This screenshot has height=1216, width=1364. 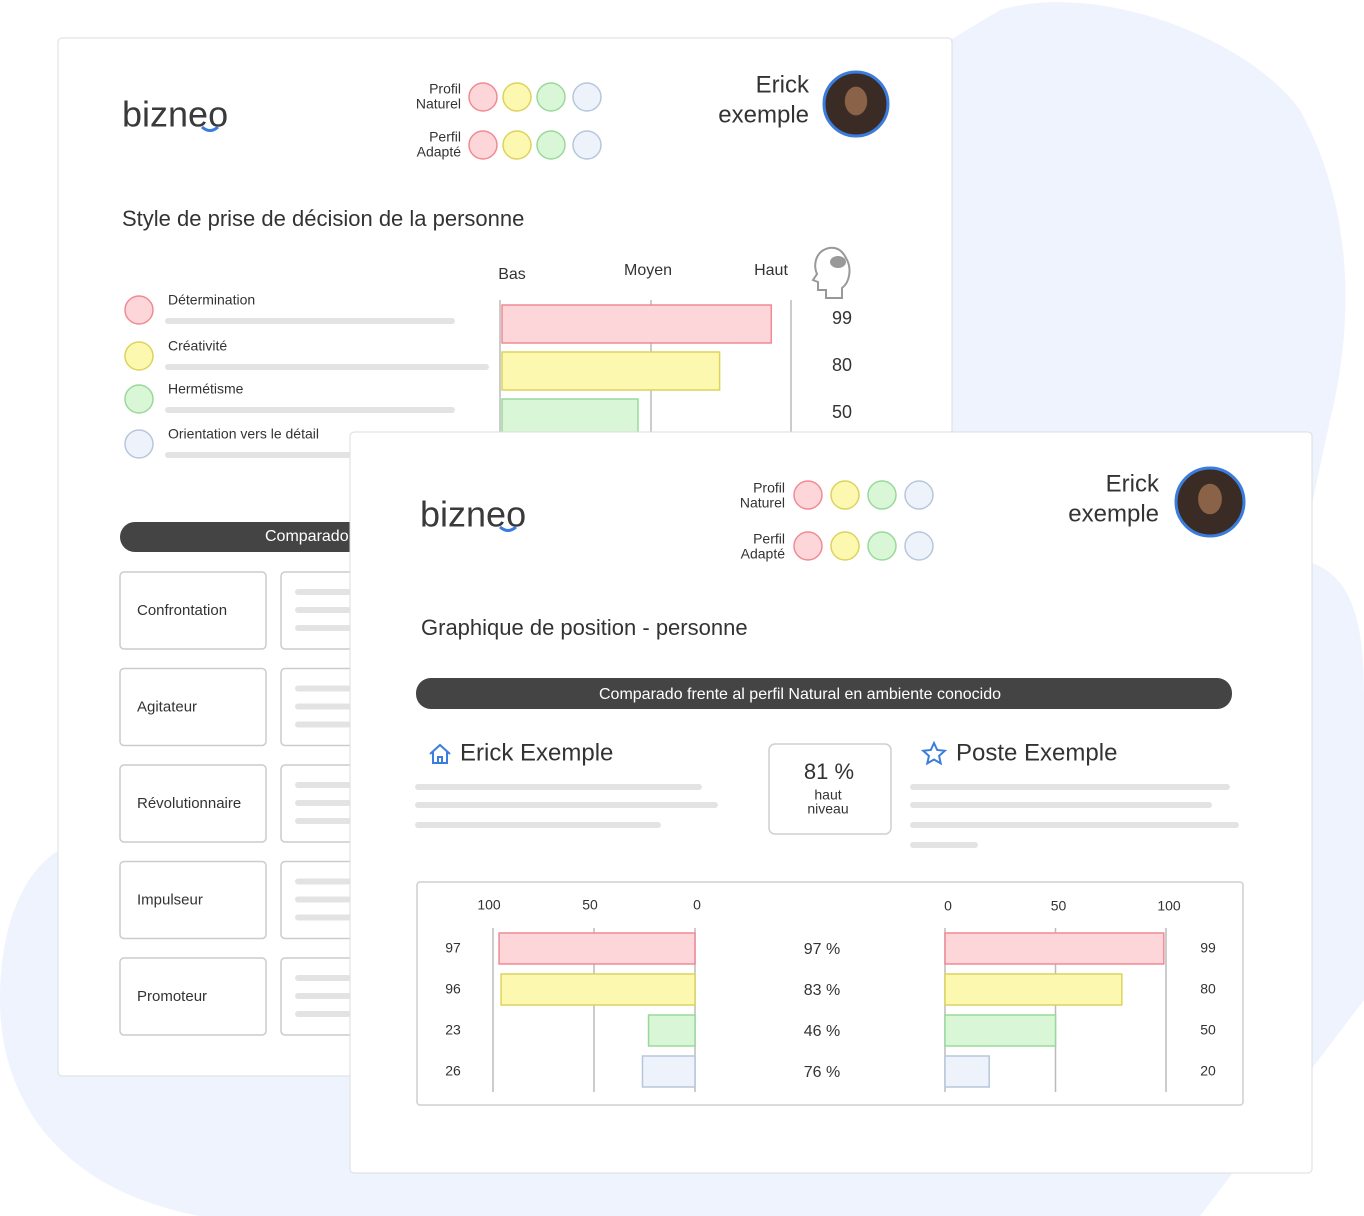 What do you see at coordinates (182, 610) in the screenshot?
I see `card-label: Confrontation` at bounding box center [182, 610].